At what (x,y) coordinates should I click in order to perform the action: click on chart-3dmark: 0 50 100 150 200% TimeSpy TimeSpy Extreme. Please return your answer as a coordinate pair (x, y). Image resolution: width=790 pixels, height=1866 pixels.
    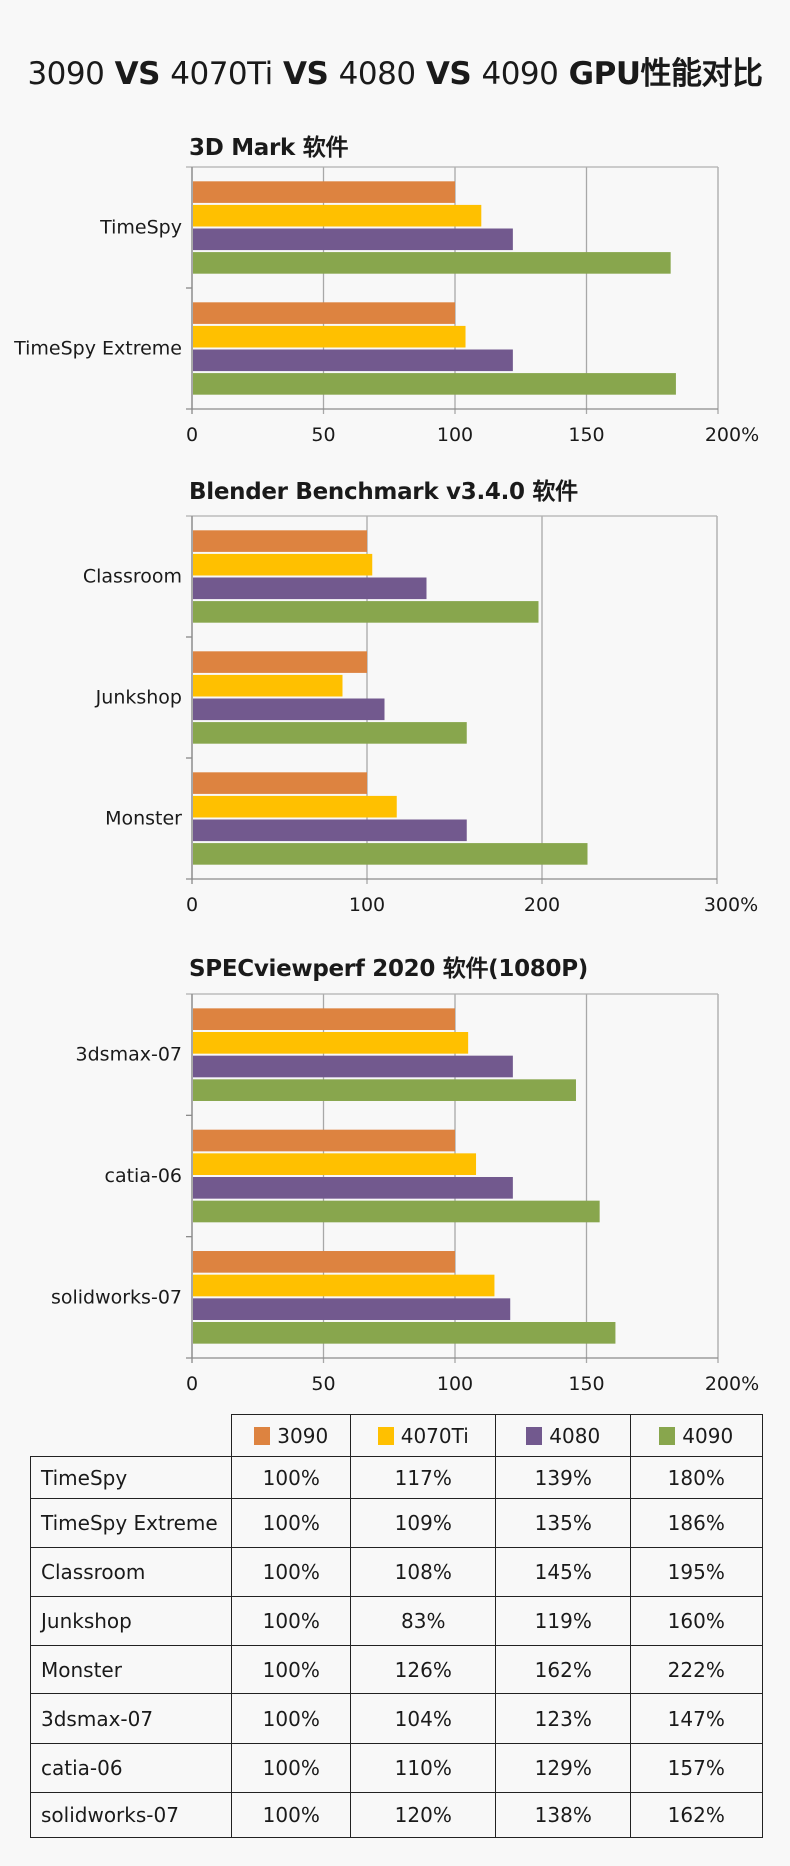
    Looking at the image, I should click on (386, 306).